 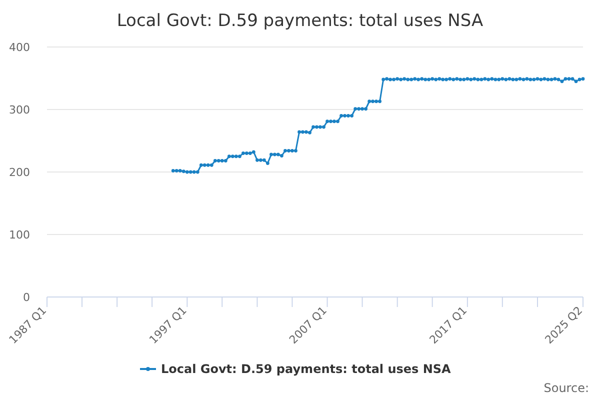 What do you see at coordinates (19, 47) in the screenshot?
I see `y-tick-label: 400` at bounding box center [19, 47].